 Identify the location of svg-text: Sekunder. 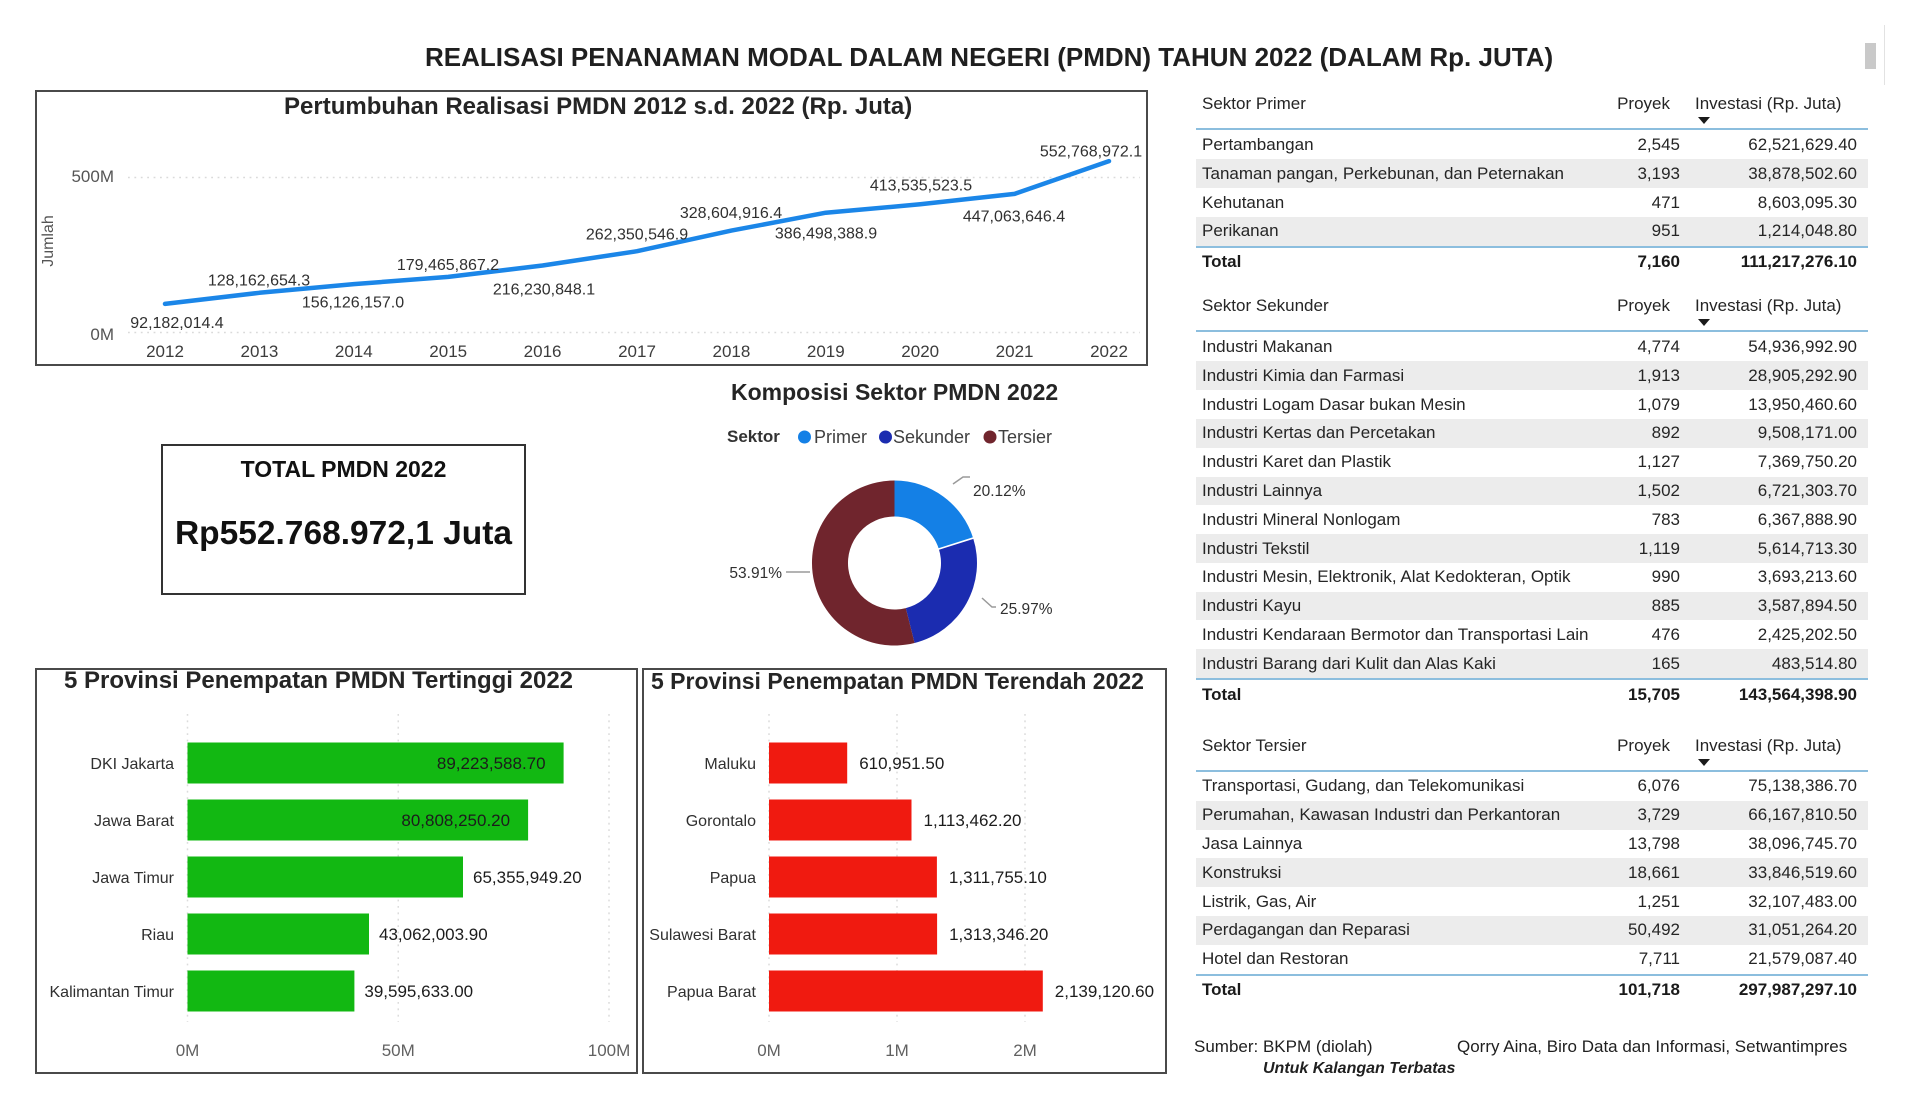
(931, 437).